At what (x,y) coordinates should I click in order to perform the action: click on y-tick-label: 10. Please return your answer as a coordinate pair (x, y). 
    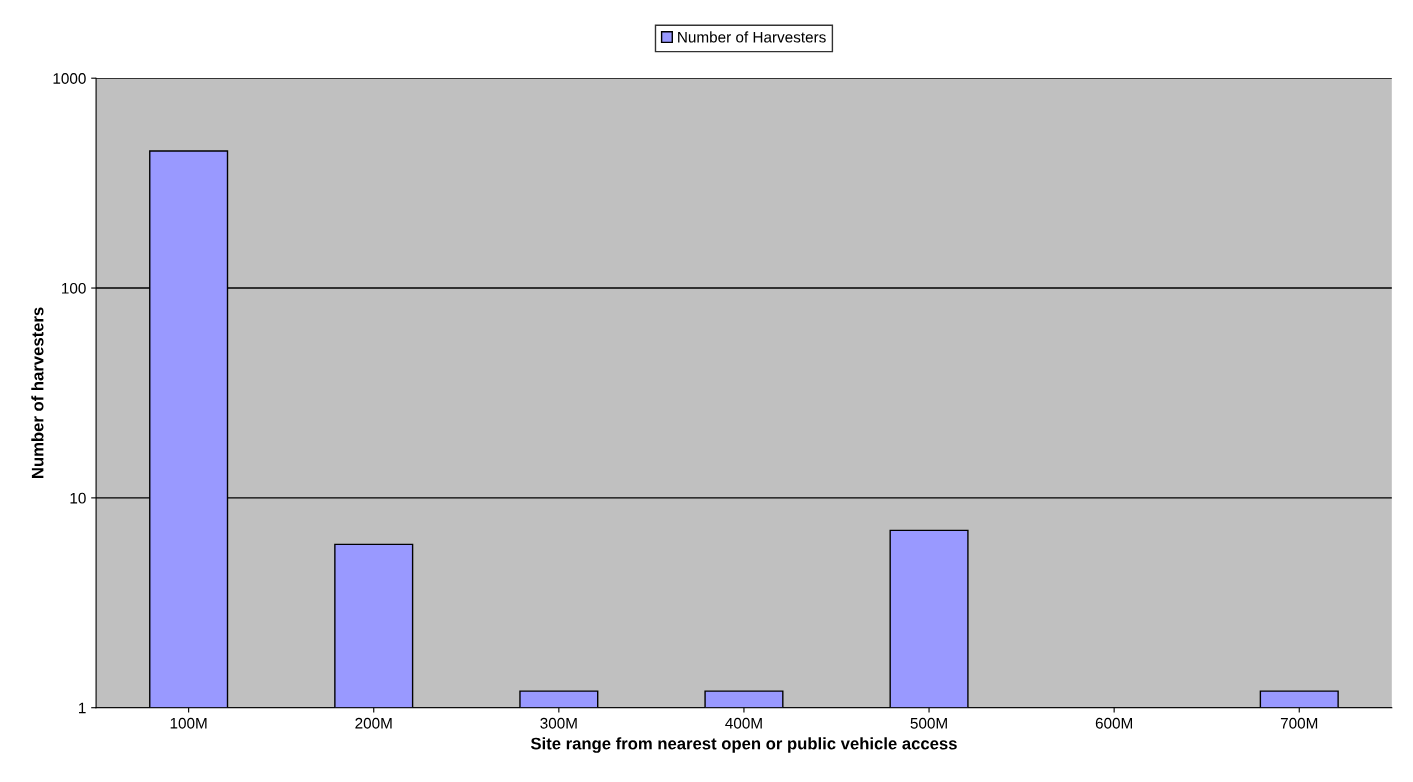
    Looking at the image, I should click on (78, 498).